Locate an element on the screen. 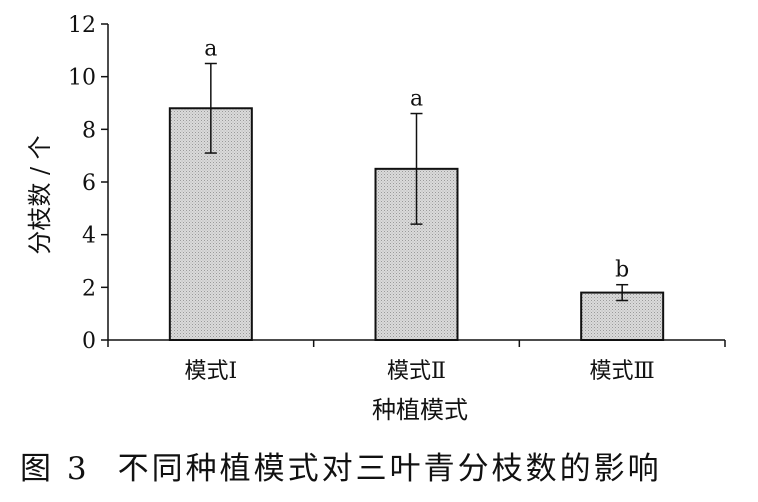 Image resolution: width=758 pixels, height=502 pixels. significance-label: b is located at coordinates (622, 270).